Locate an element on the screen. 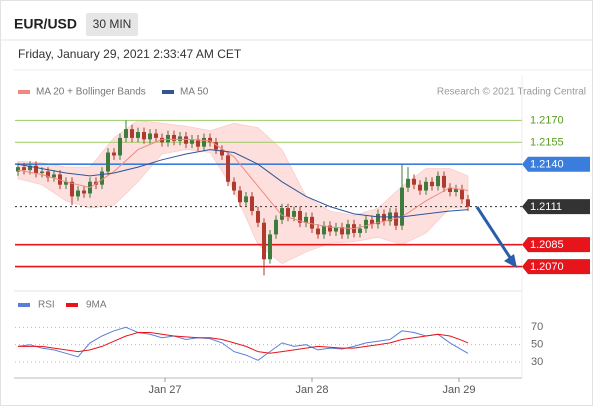 Image resolution: width=593 pixels, height=411 pixels. level-label: 1.2085 is located at coordinates (547, 245).